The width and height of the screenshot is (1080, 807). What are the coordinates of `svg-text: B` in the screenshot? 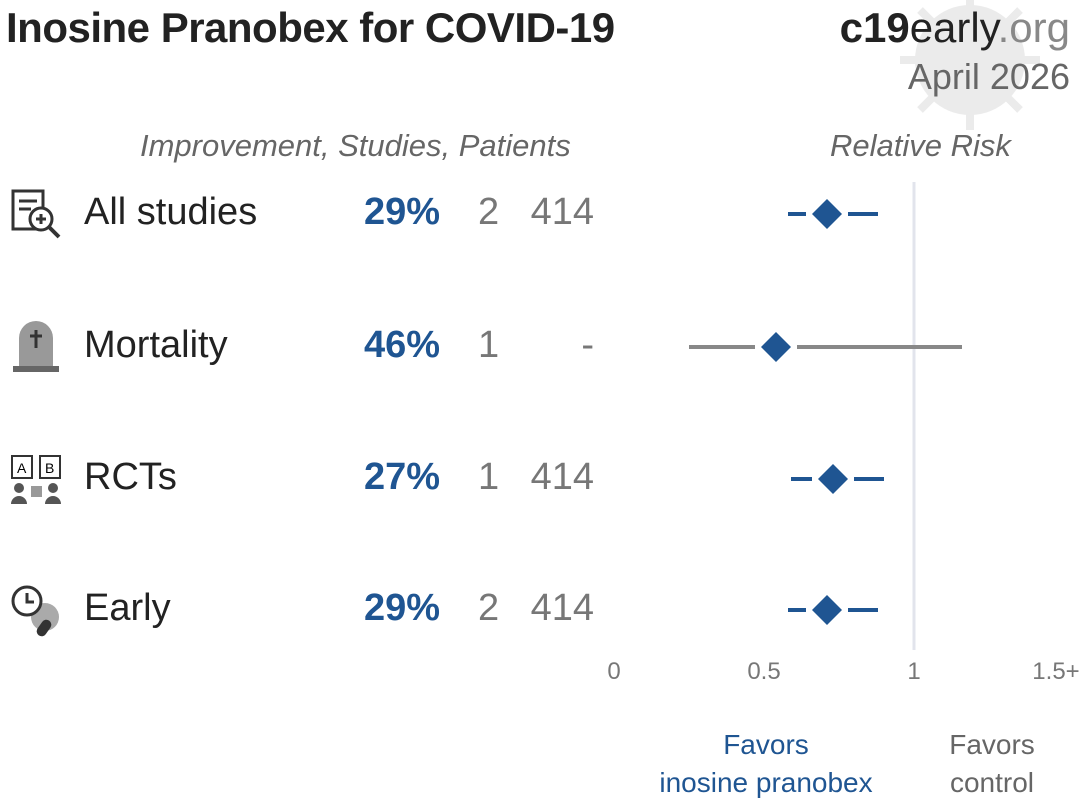 It's located at (49, 468).